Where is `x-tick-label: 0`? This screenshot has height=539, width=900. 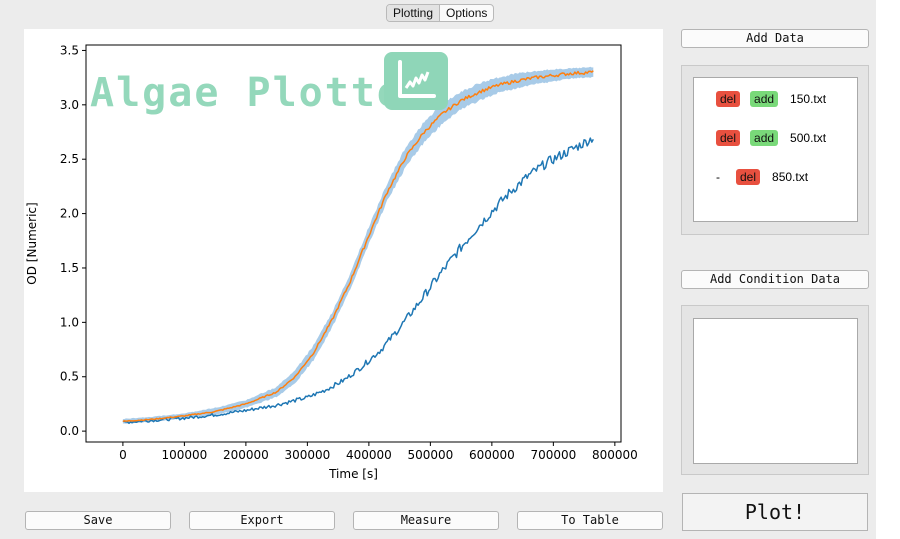 x-tick-label: 0 is located at coordinates (123, 455).